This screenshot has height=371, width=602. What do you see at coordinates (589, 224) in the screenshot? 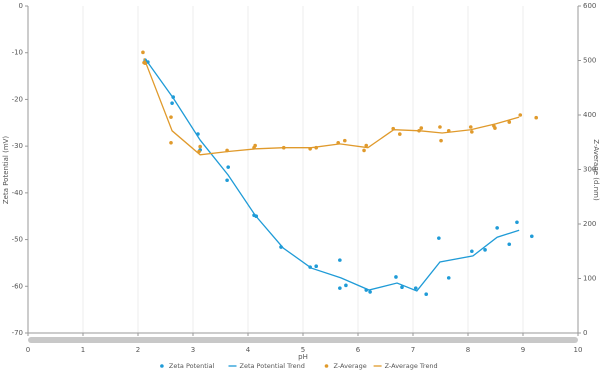
I see `y2-tick-label: 200` at bounding box center [589, 224].